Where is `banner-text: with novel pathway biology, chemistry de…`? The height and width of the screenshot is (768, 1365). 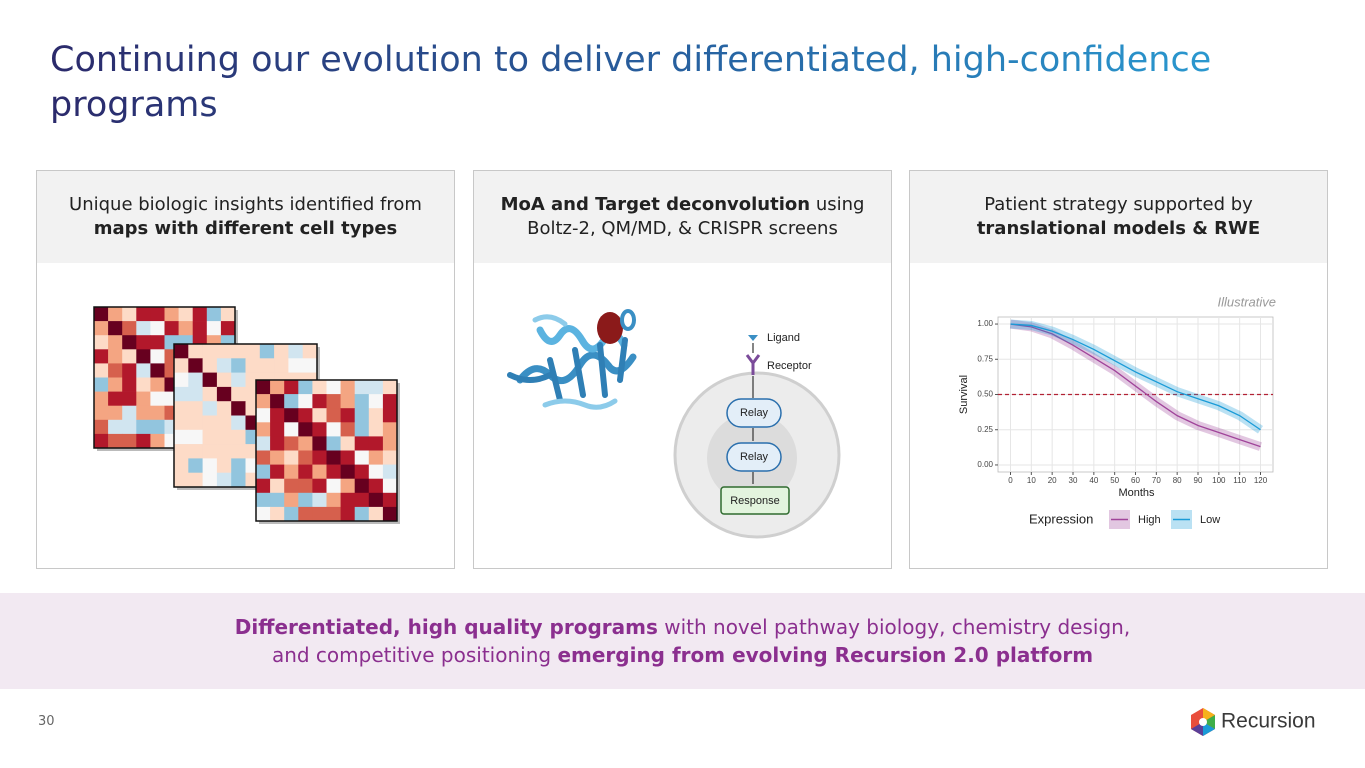 banner-text: with novel pathway biology, chemistry de… is located at coordinates (897, 627).